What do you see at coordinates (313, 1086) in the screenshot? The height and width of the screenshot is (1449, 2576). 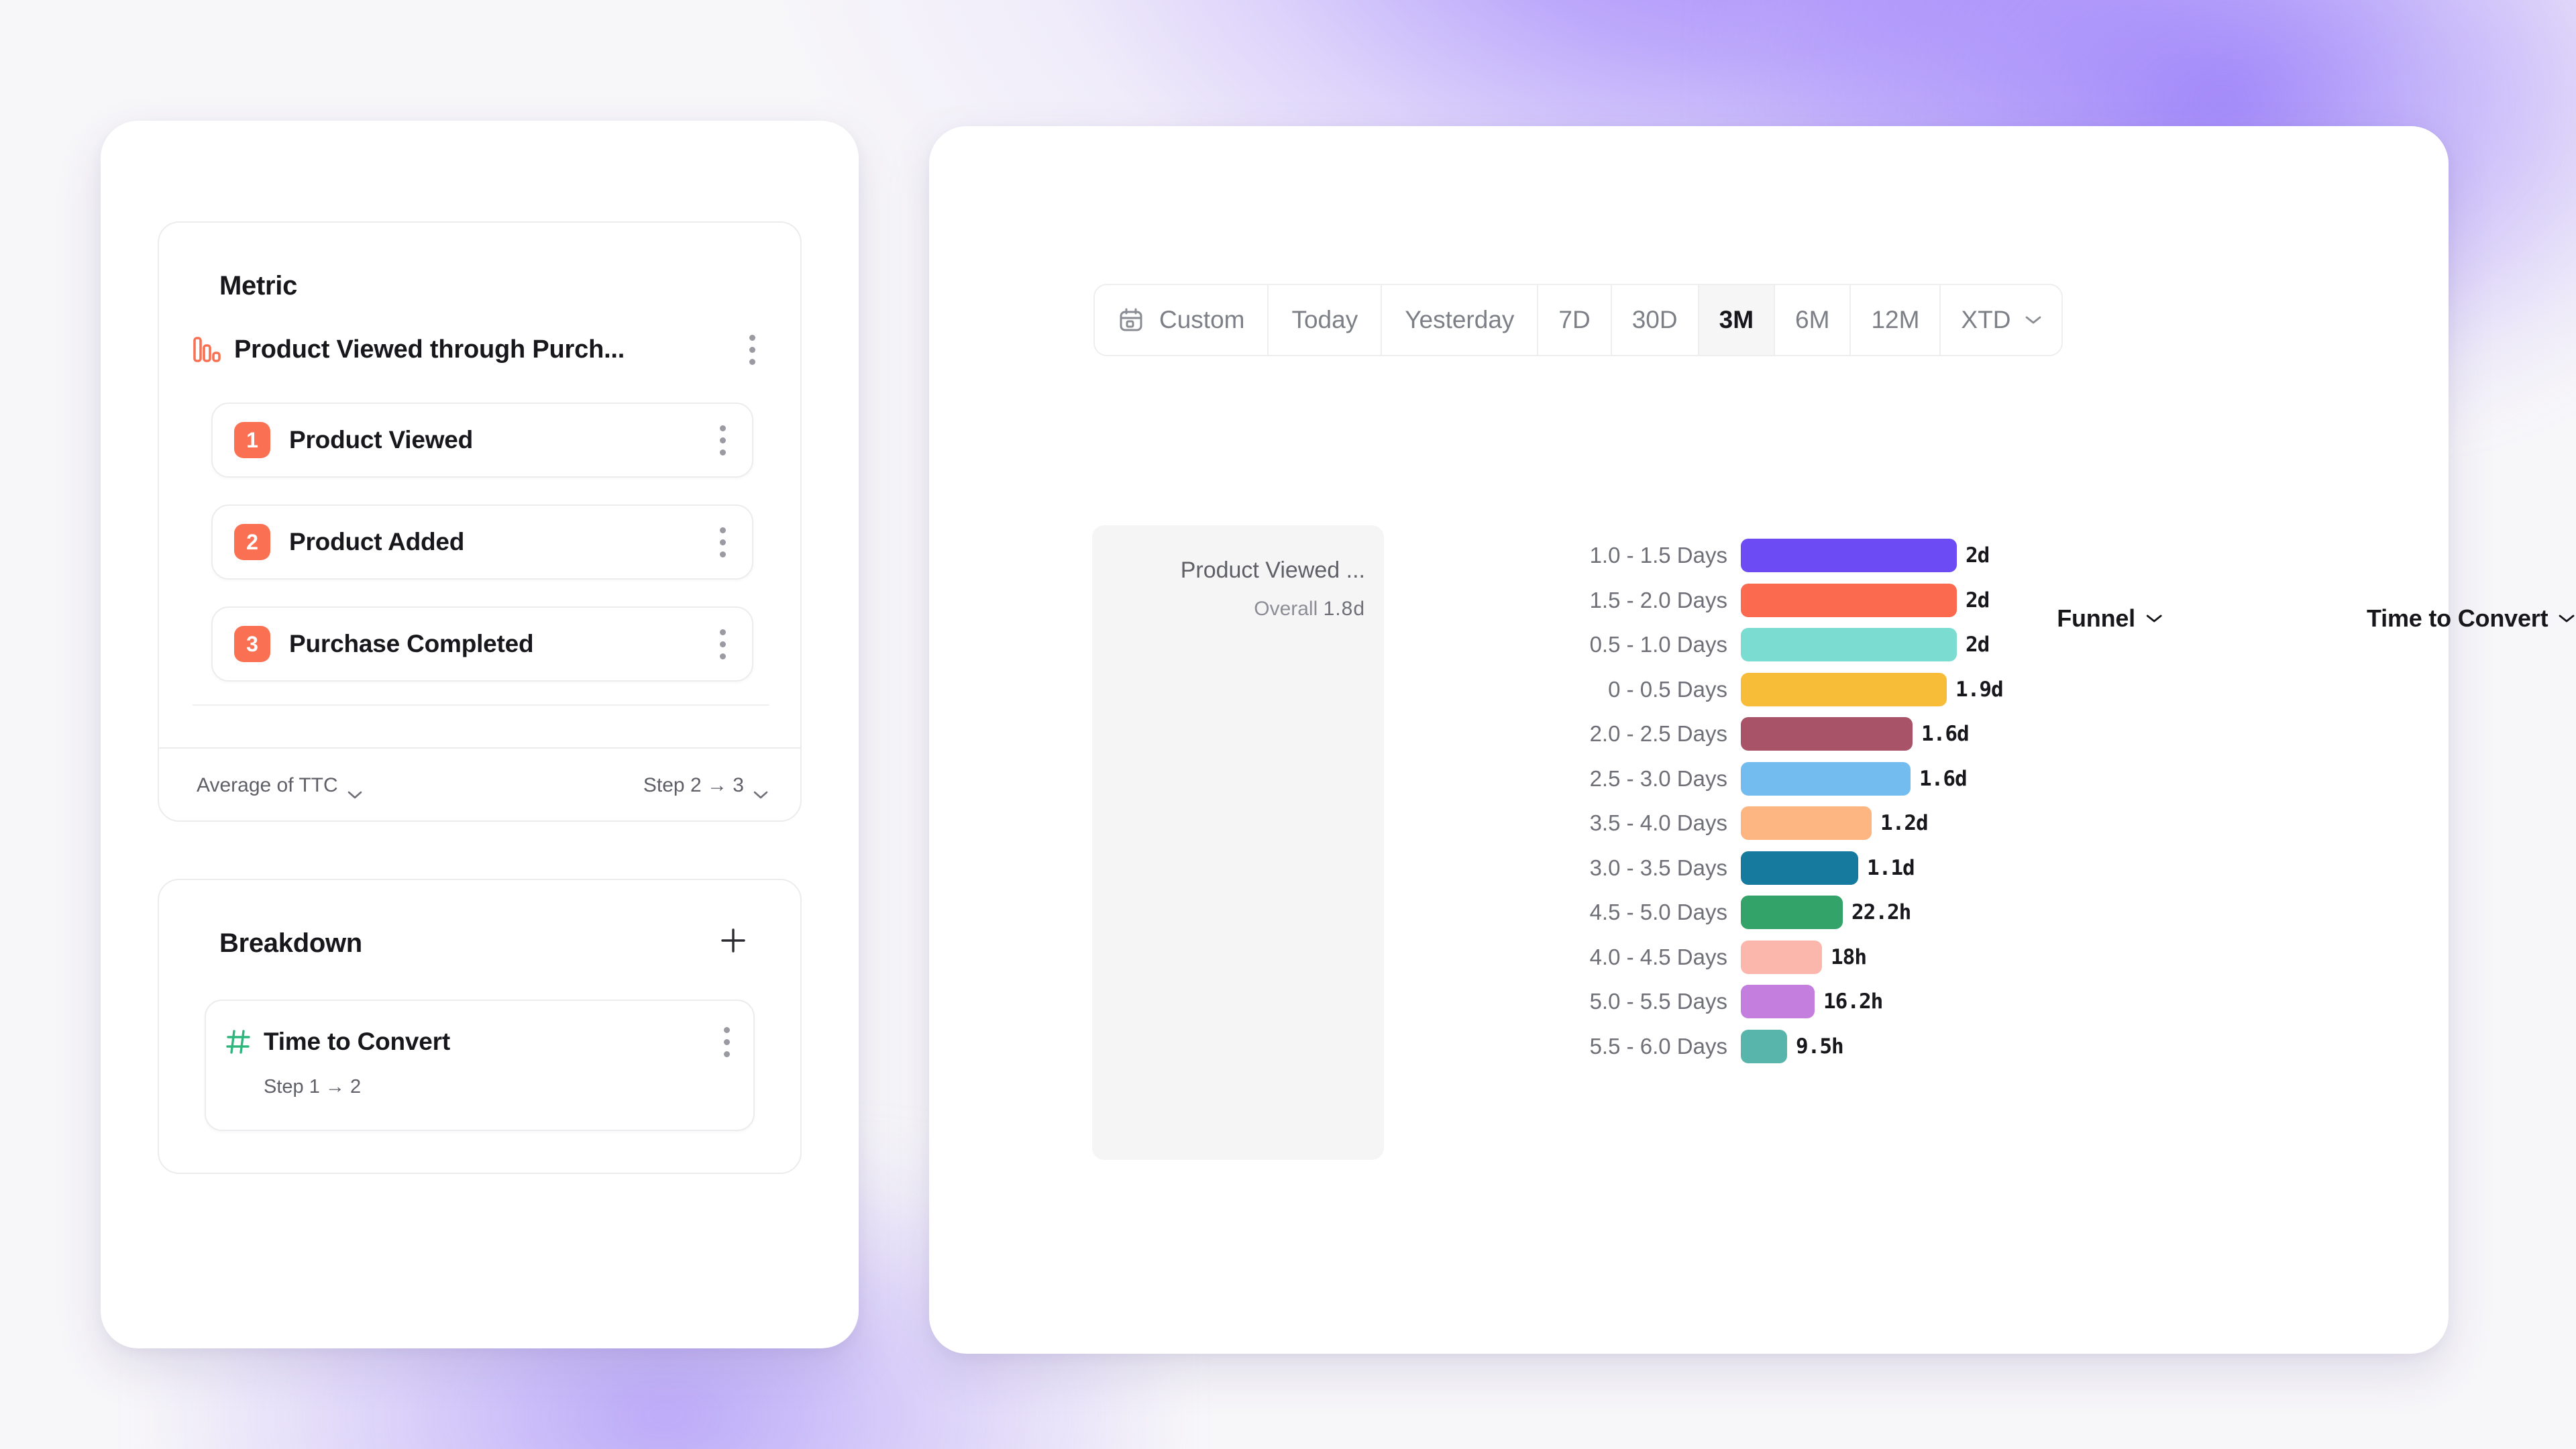 I see `breakdown-item-sublabel: Step 1 → 2` at bounding box center [313, 1086].